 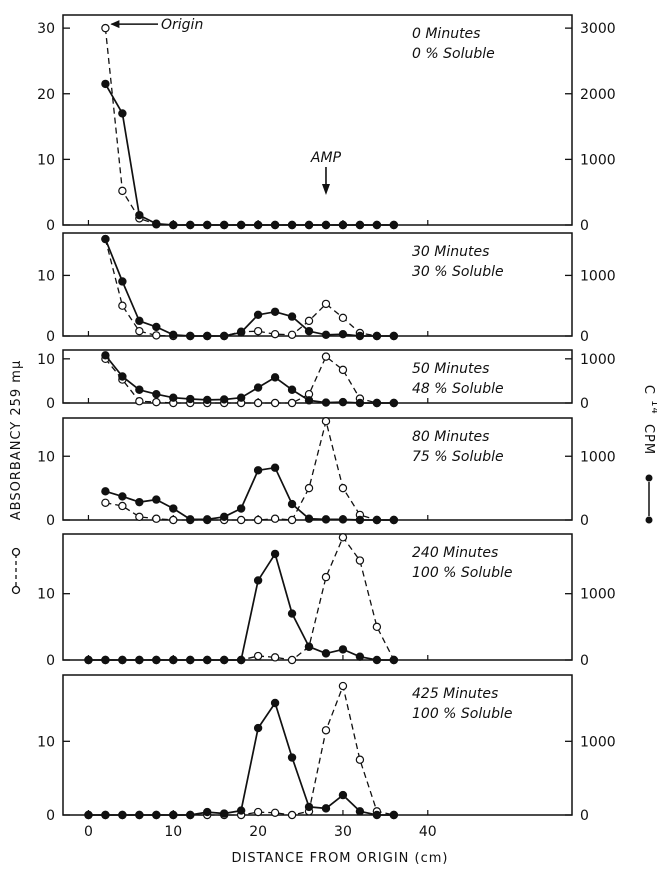 What do you see at coordinates (598, 29) in the screenshot?
I see `right-tick-label: 3000` at bounding box center [598, 29].